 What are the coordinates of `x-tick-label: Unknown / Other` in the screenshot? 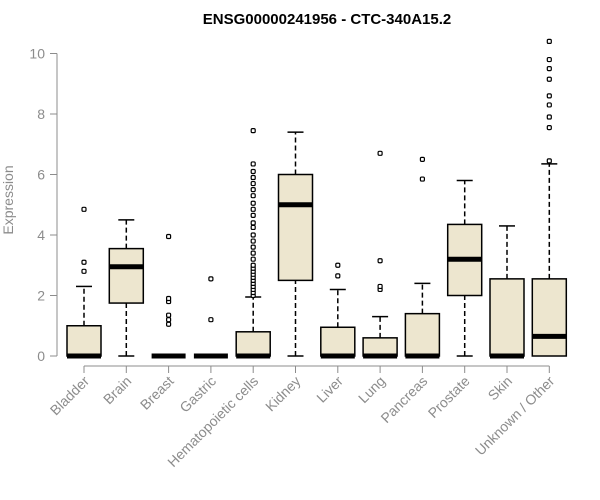 It's located at (515, 416).